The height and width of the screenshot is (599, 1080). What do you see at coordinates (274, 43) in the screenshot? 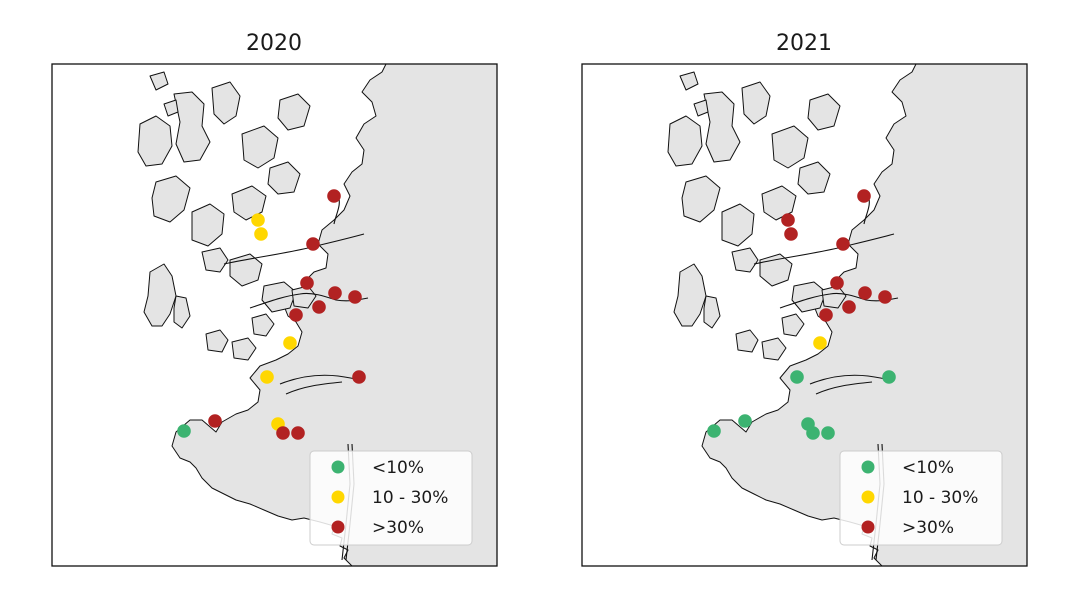
I see `map-title: 2020` at bounding box center [274, 43].